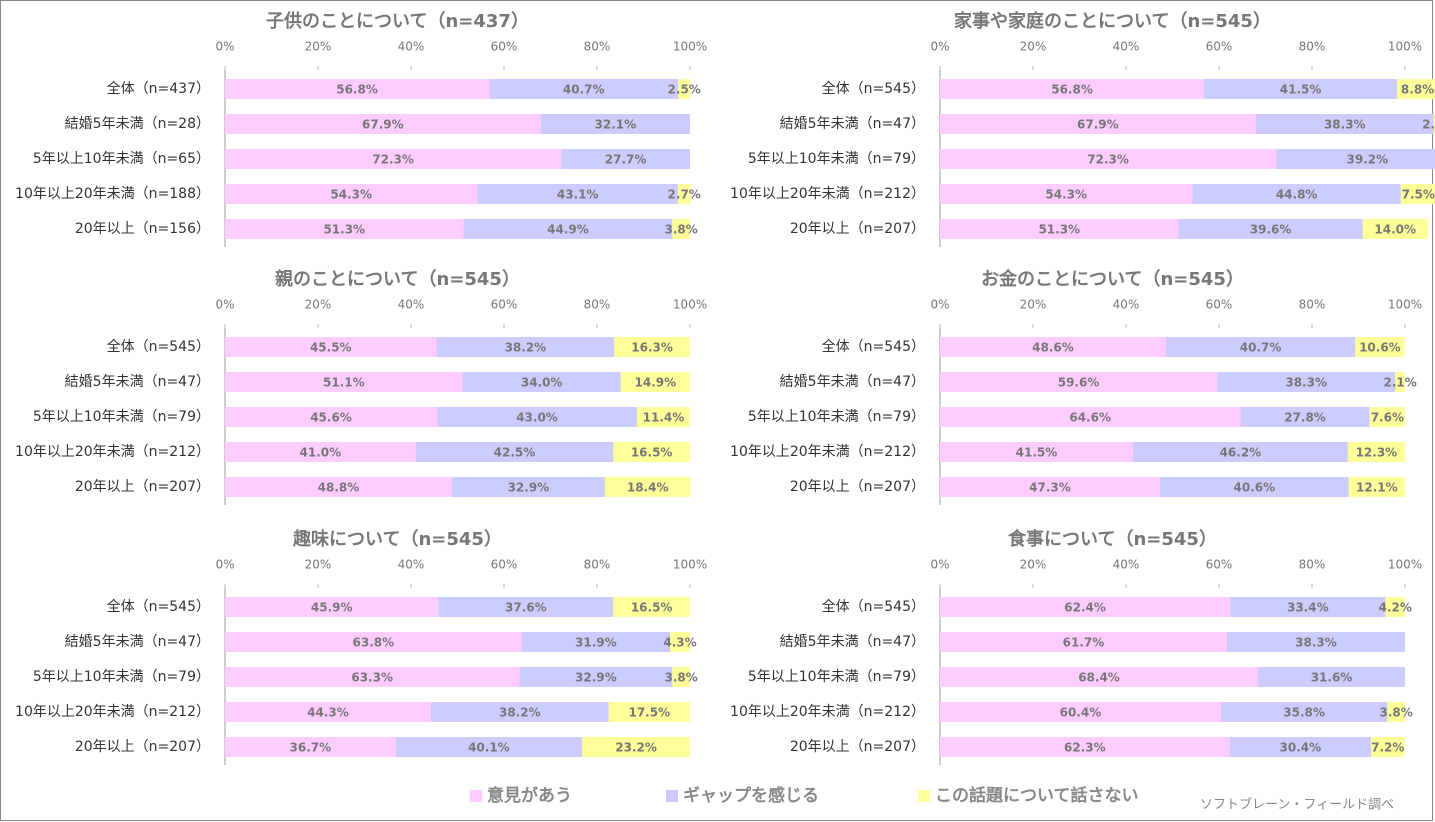 The image size is (1435, 822). I want to click on value-label: 40.1%, so click(489, 748).